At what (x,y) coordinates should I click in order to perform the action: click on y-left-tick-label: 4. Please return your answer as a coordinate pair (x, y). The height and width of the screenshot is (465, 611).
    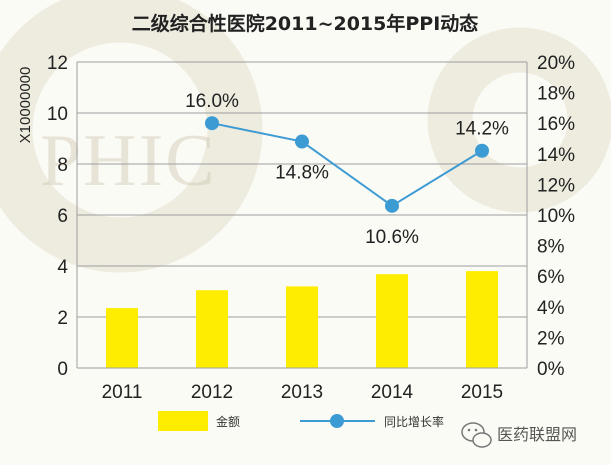
    Looking at the image, I should click on (62, 267).